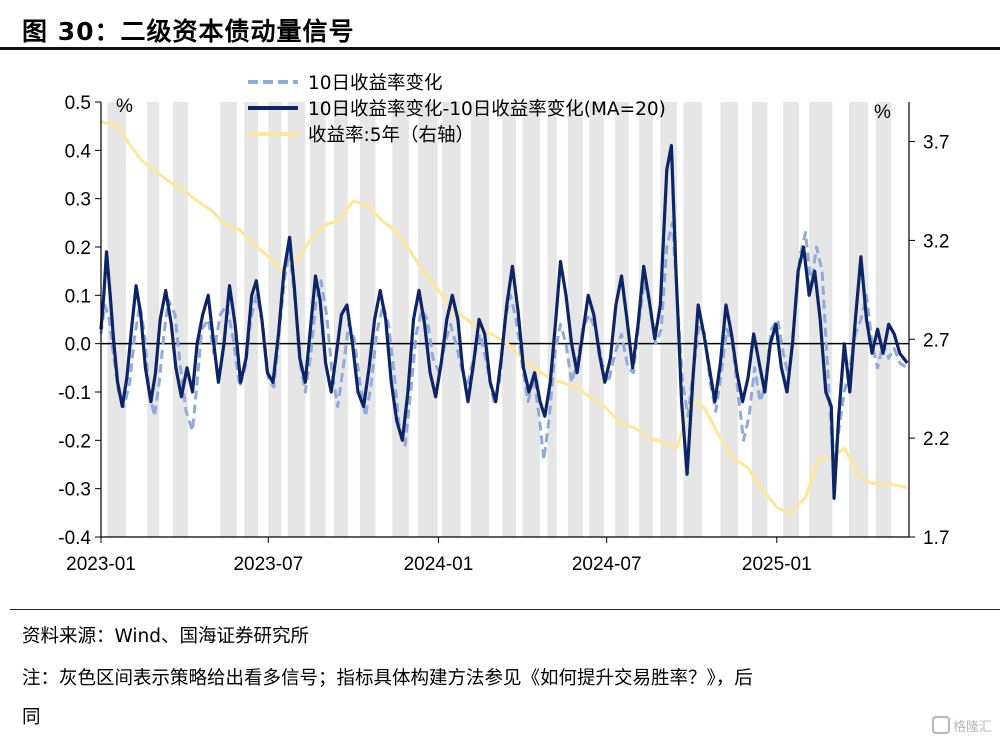 The width and height of the screenshot is (1000, 744). What do you see at coordinates (74, 441) in the screenshot?
I see `y-left-tick-label-7: -0.2` at bounding box center [74, 441].